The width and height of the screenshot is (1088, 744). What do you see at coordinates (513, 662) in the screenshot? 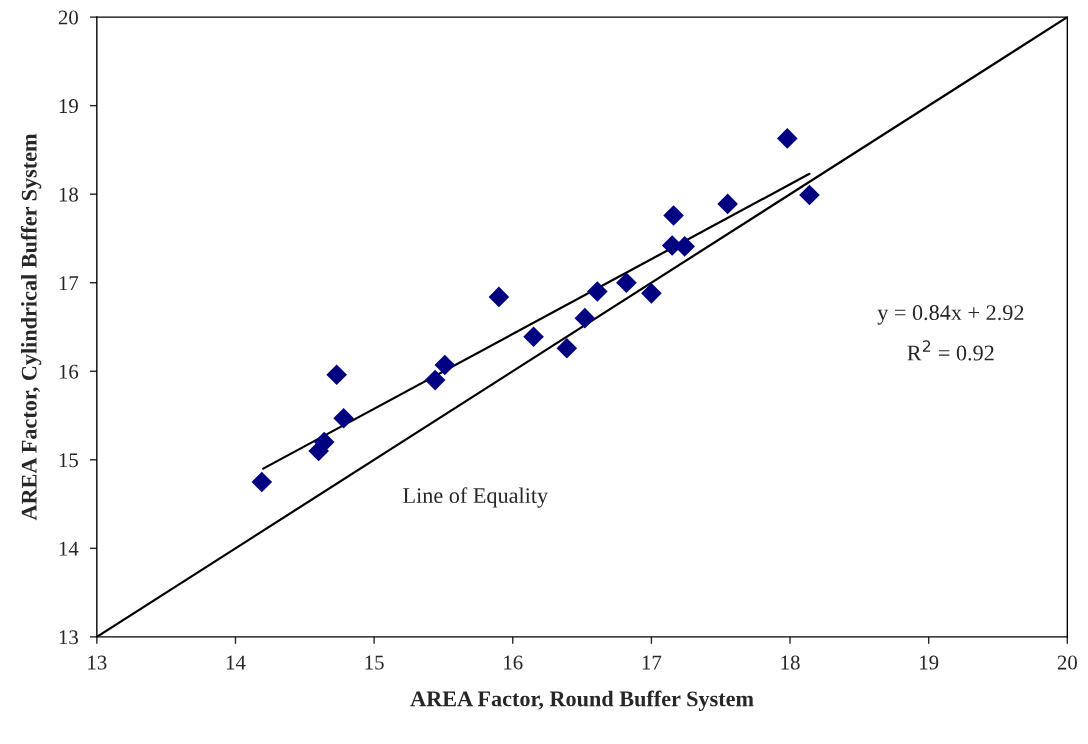
I see `x-tick-label: 16` at bounding box center [513, 662].